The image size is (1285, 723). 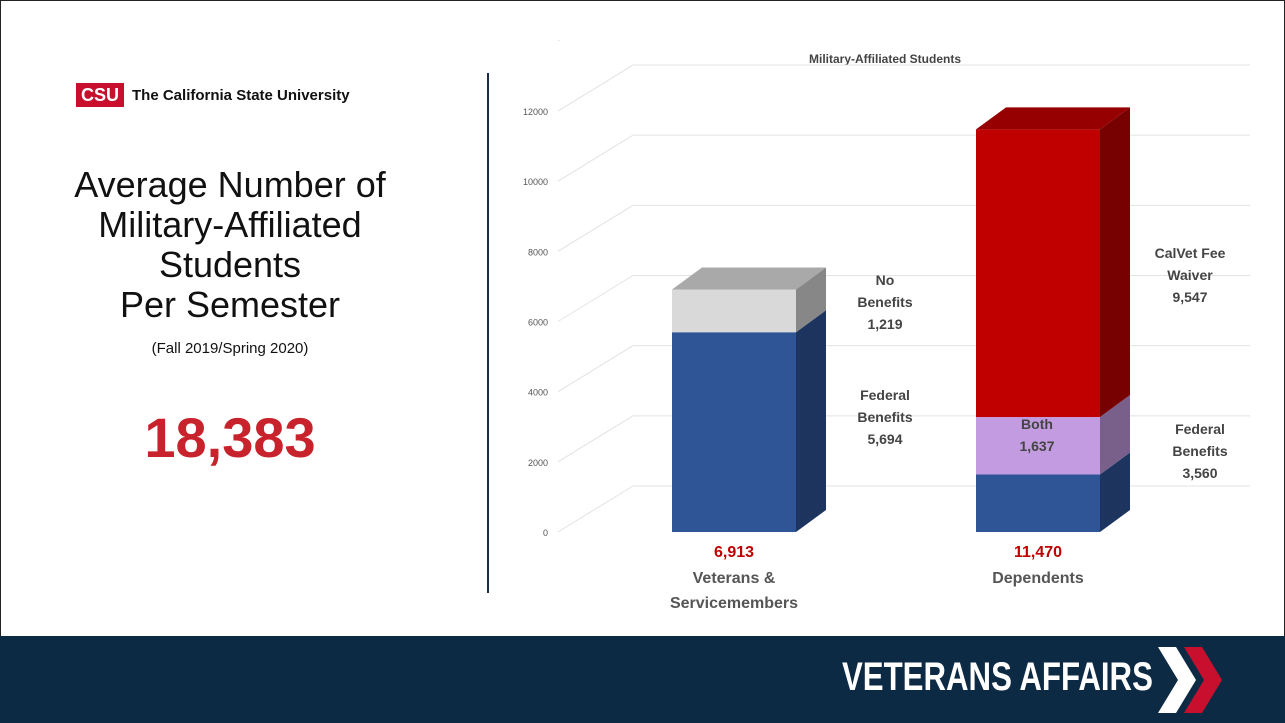 What do you see at coordinates (545, 533) in the screenshot?
I see `y-tick-label: 0` at bounding box center [545, 533].